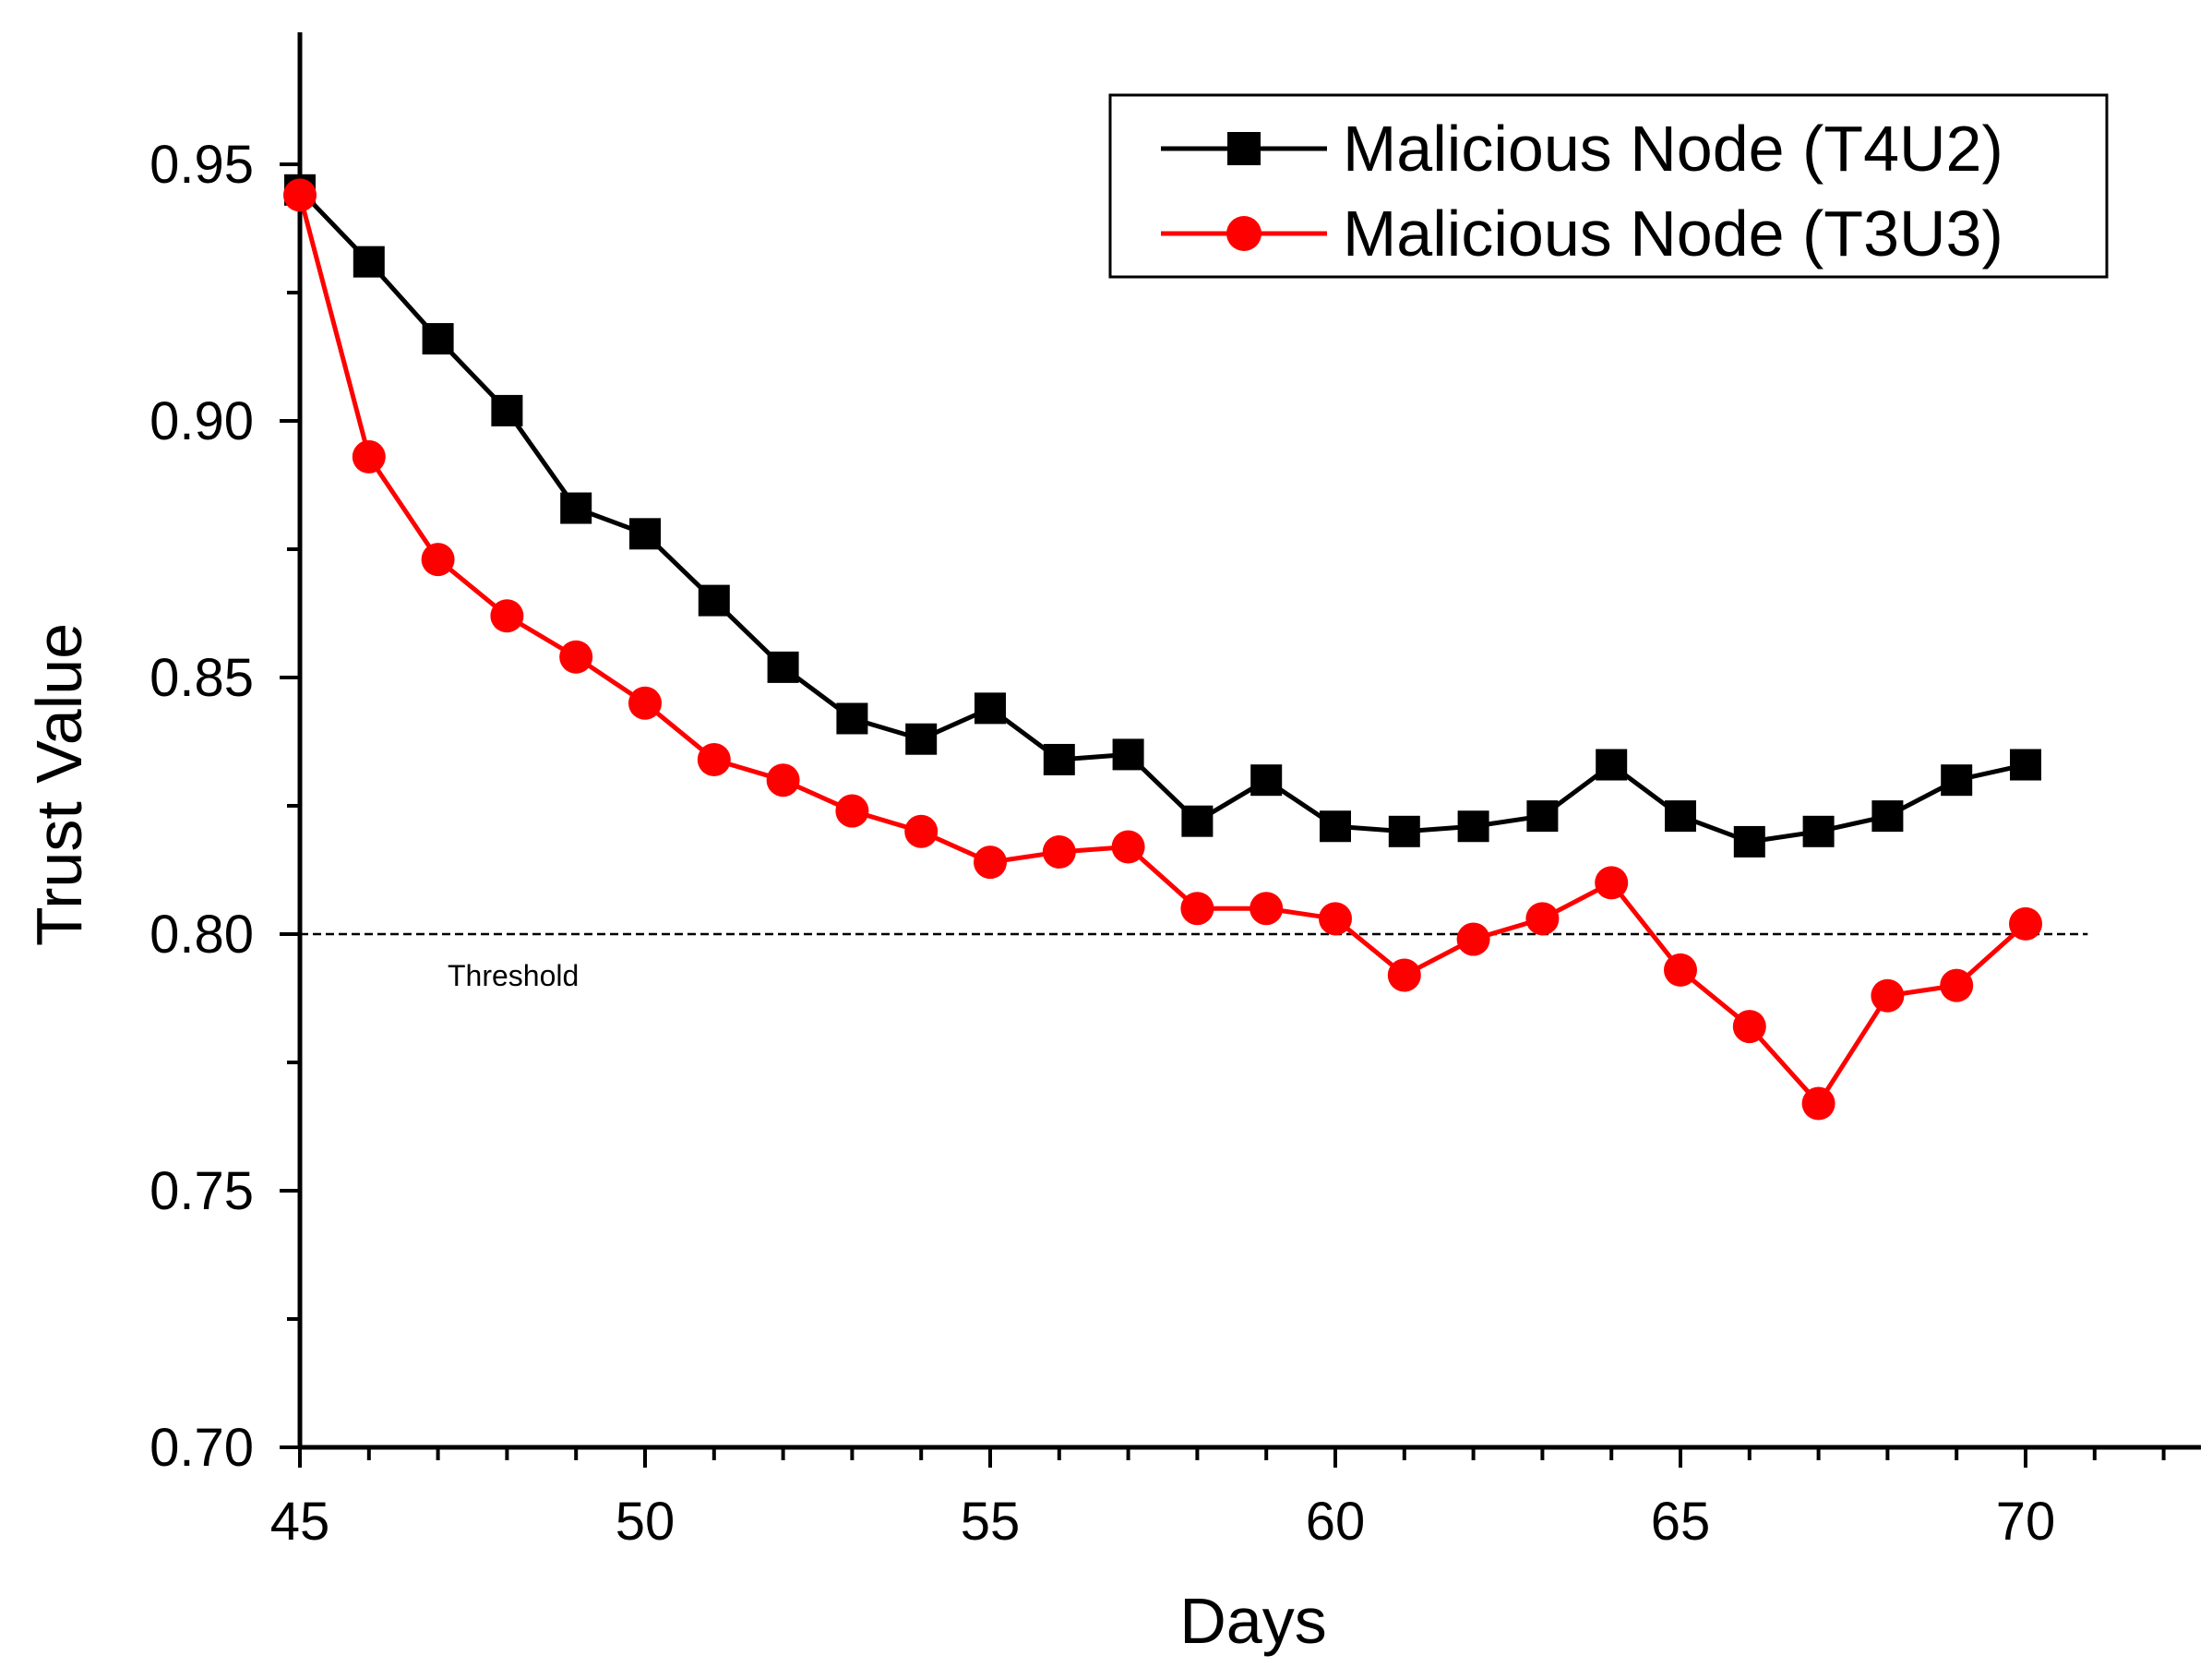  I want to click on legend-label-t4u2: Malicious Node (T4U2), so click(1673, 149).